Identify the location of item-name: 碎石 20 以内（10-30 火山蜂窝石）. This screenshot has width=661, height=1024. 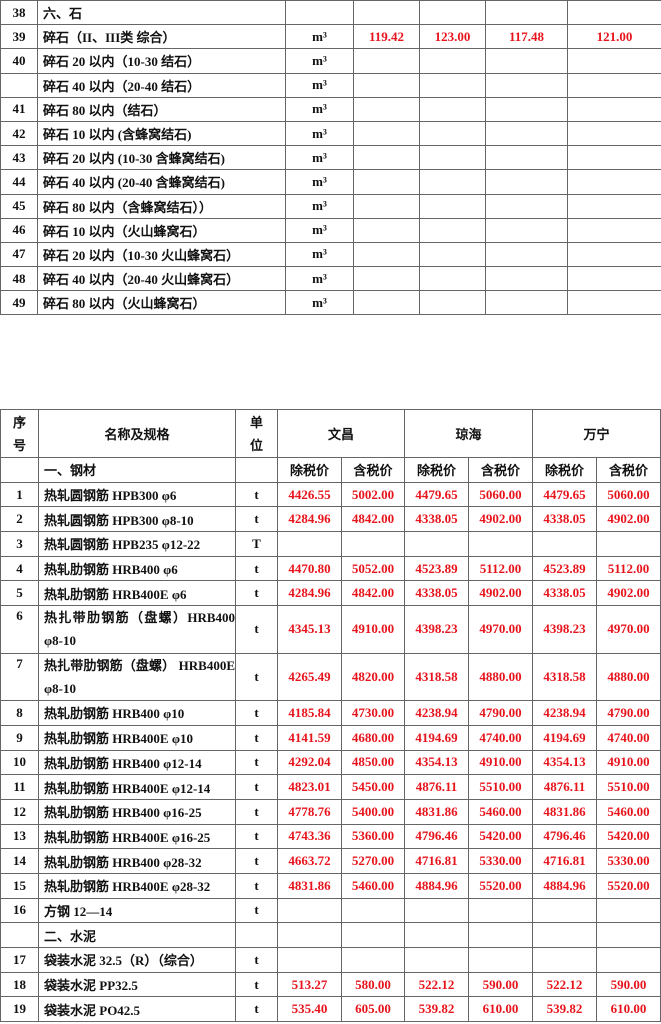
(161, 254).